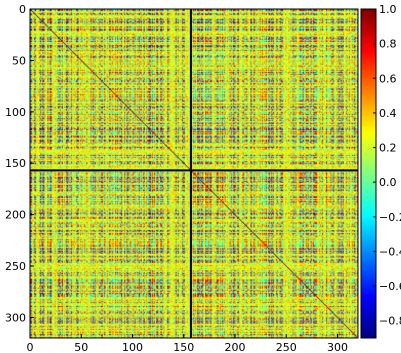 This screenshot has width=401, height=353. I want to click on y-tick-label: 100, so click(15, 112).